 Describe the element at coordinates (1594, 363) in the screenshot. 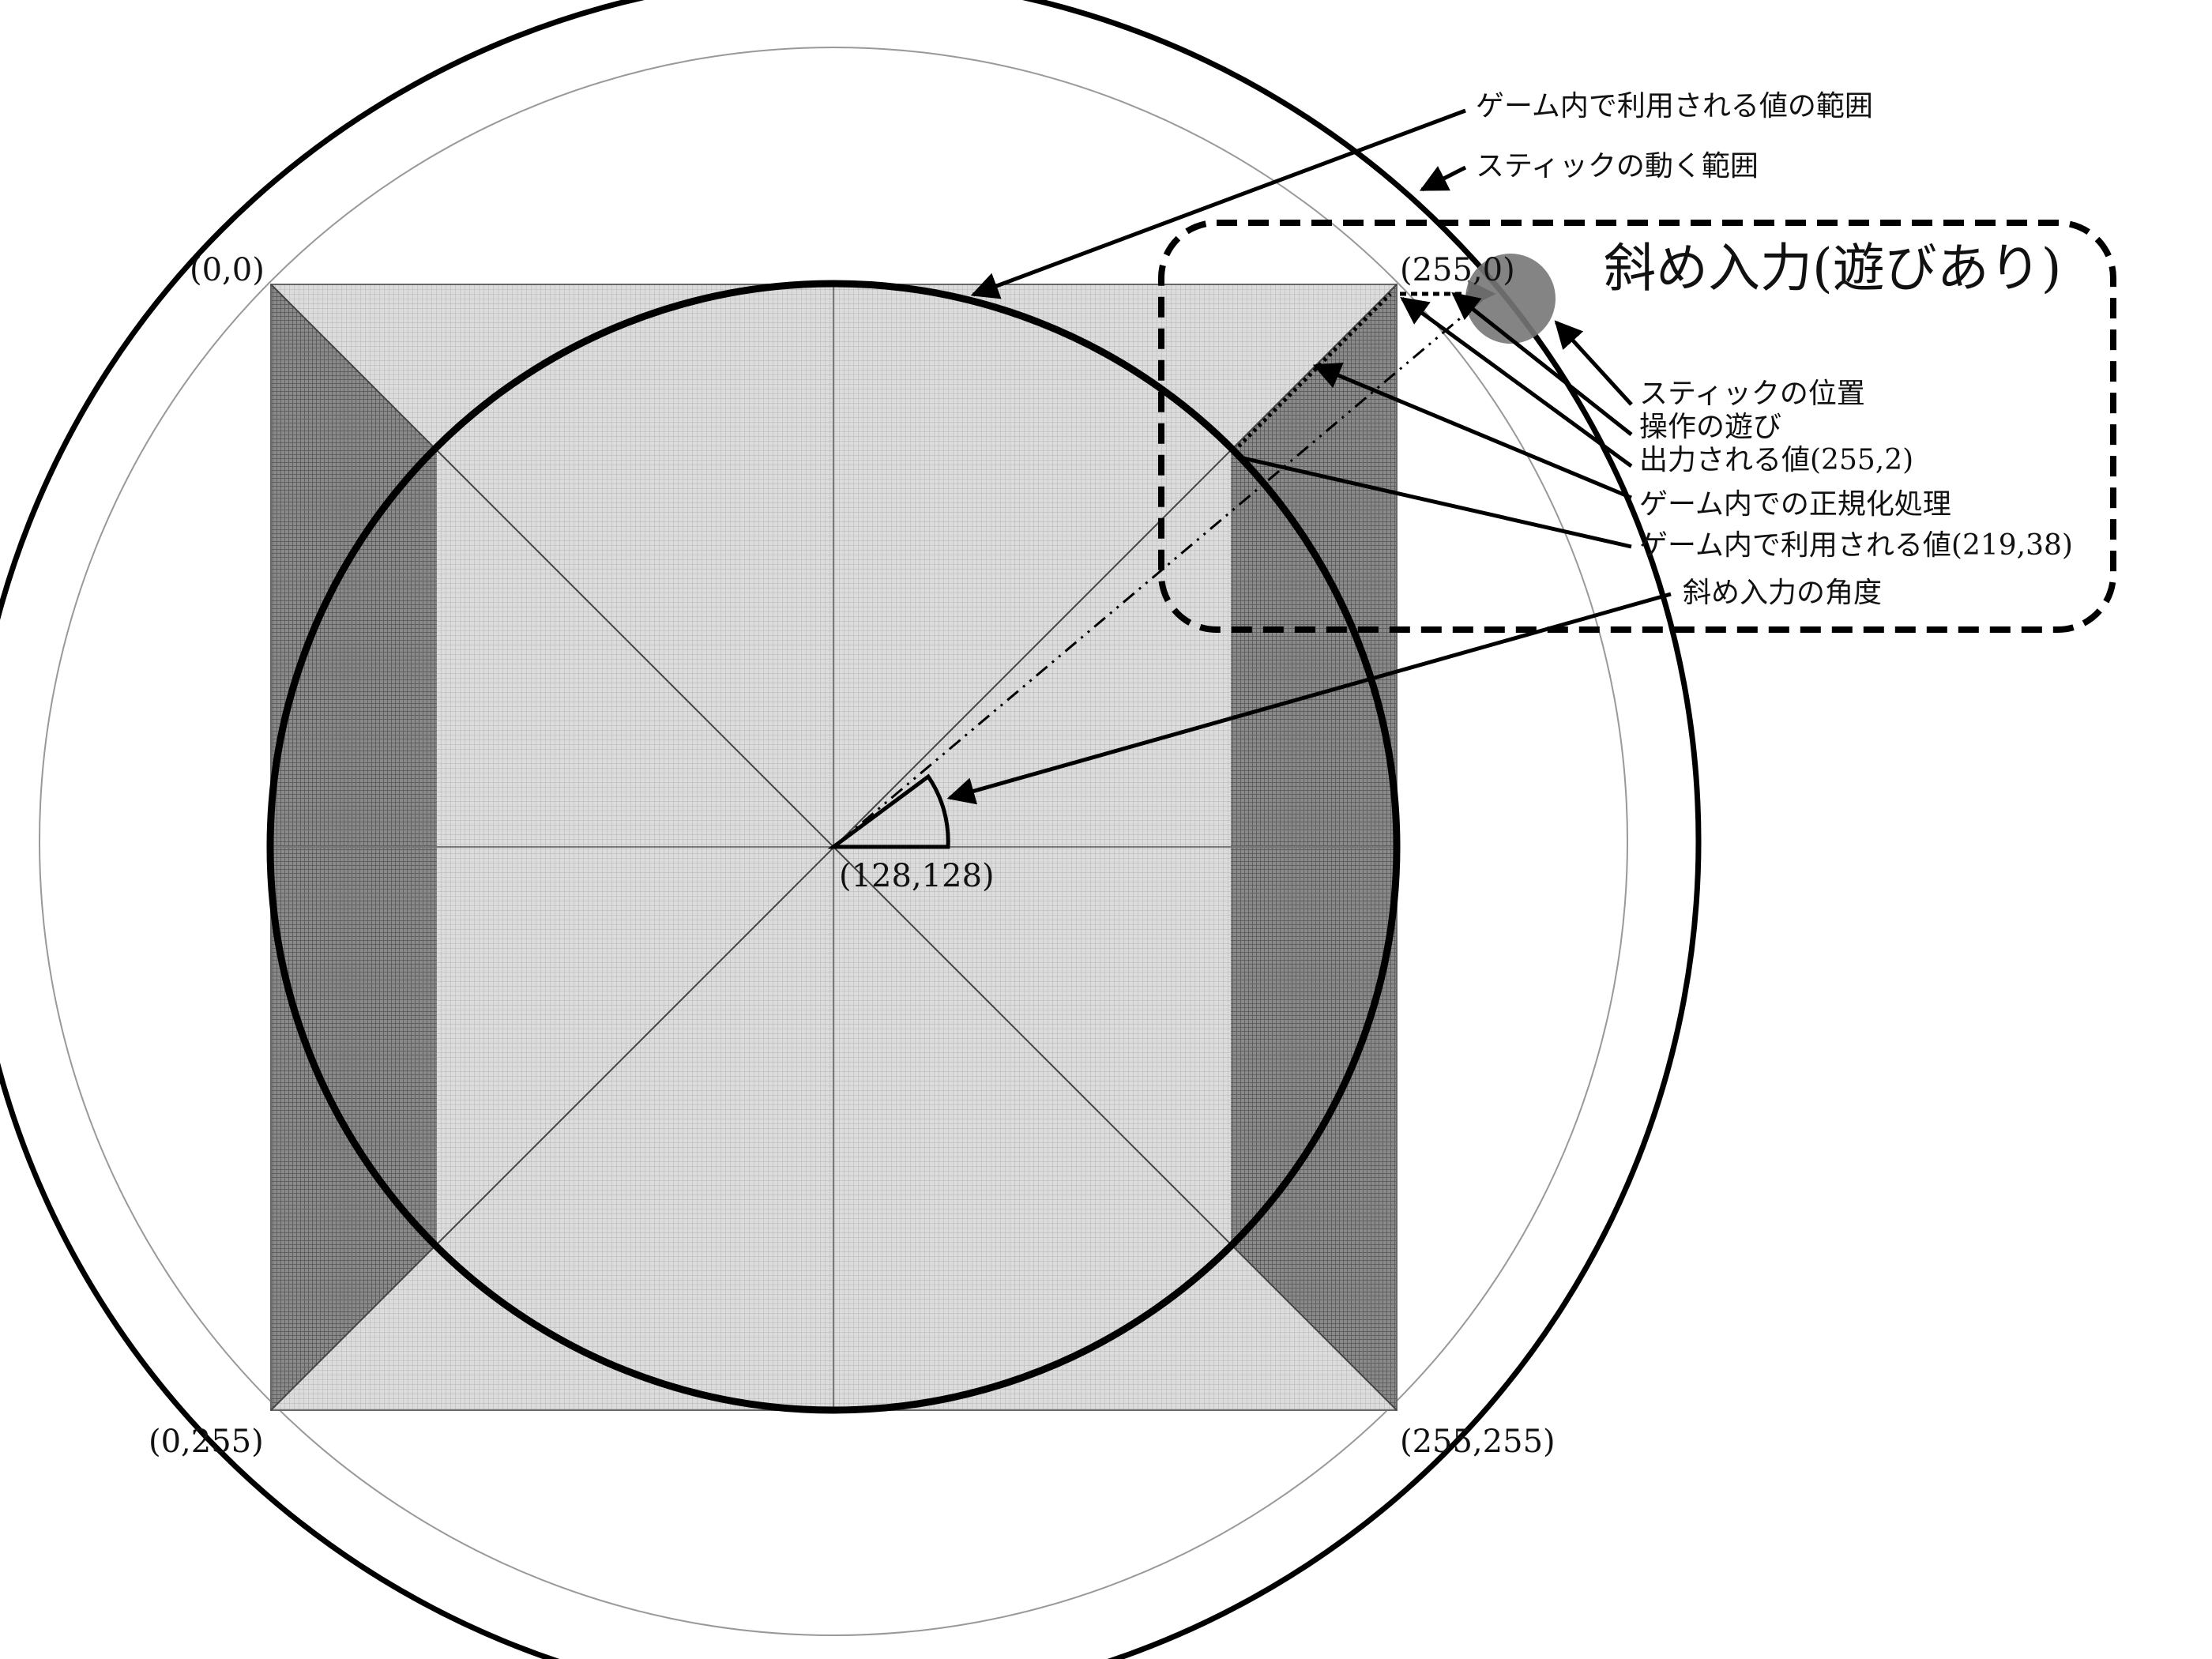

I see `leader-stick-position` at that location.